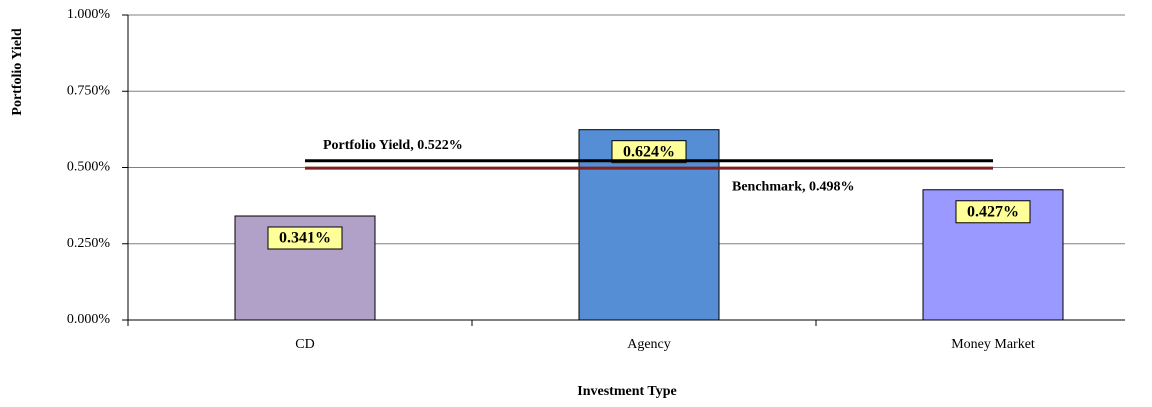  I want to click on x-tick-label: Agency, so click(649, 344).